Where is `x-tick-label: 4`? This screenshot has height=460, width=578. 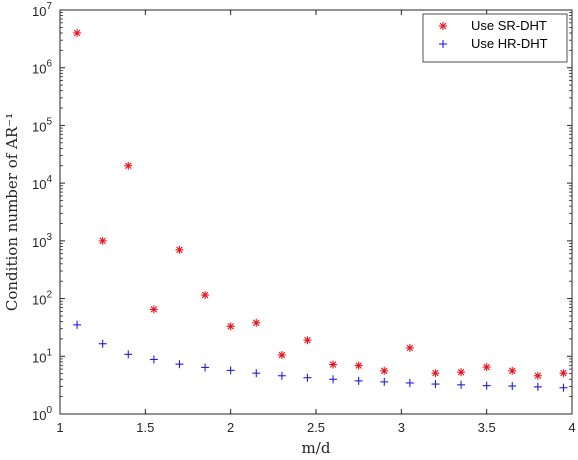
x-tick-label: 4 is located at coordinates (571, 427).